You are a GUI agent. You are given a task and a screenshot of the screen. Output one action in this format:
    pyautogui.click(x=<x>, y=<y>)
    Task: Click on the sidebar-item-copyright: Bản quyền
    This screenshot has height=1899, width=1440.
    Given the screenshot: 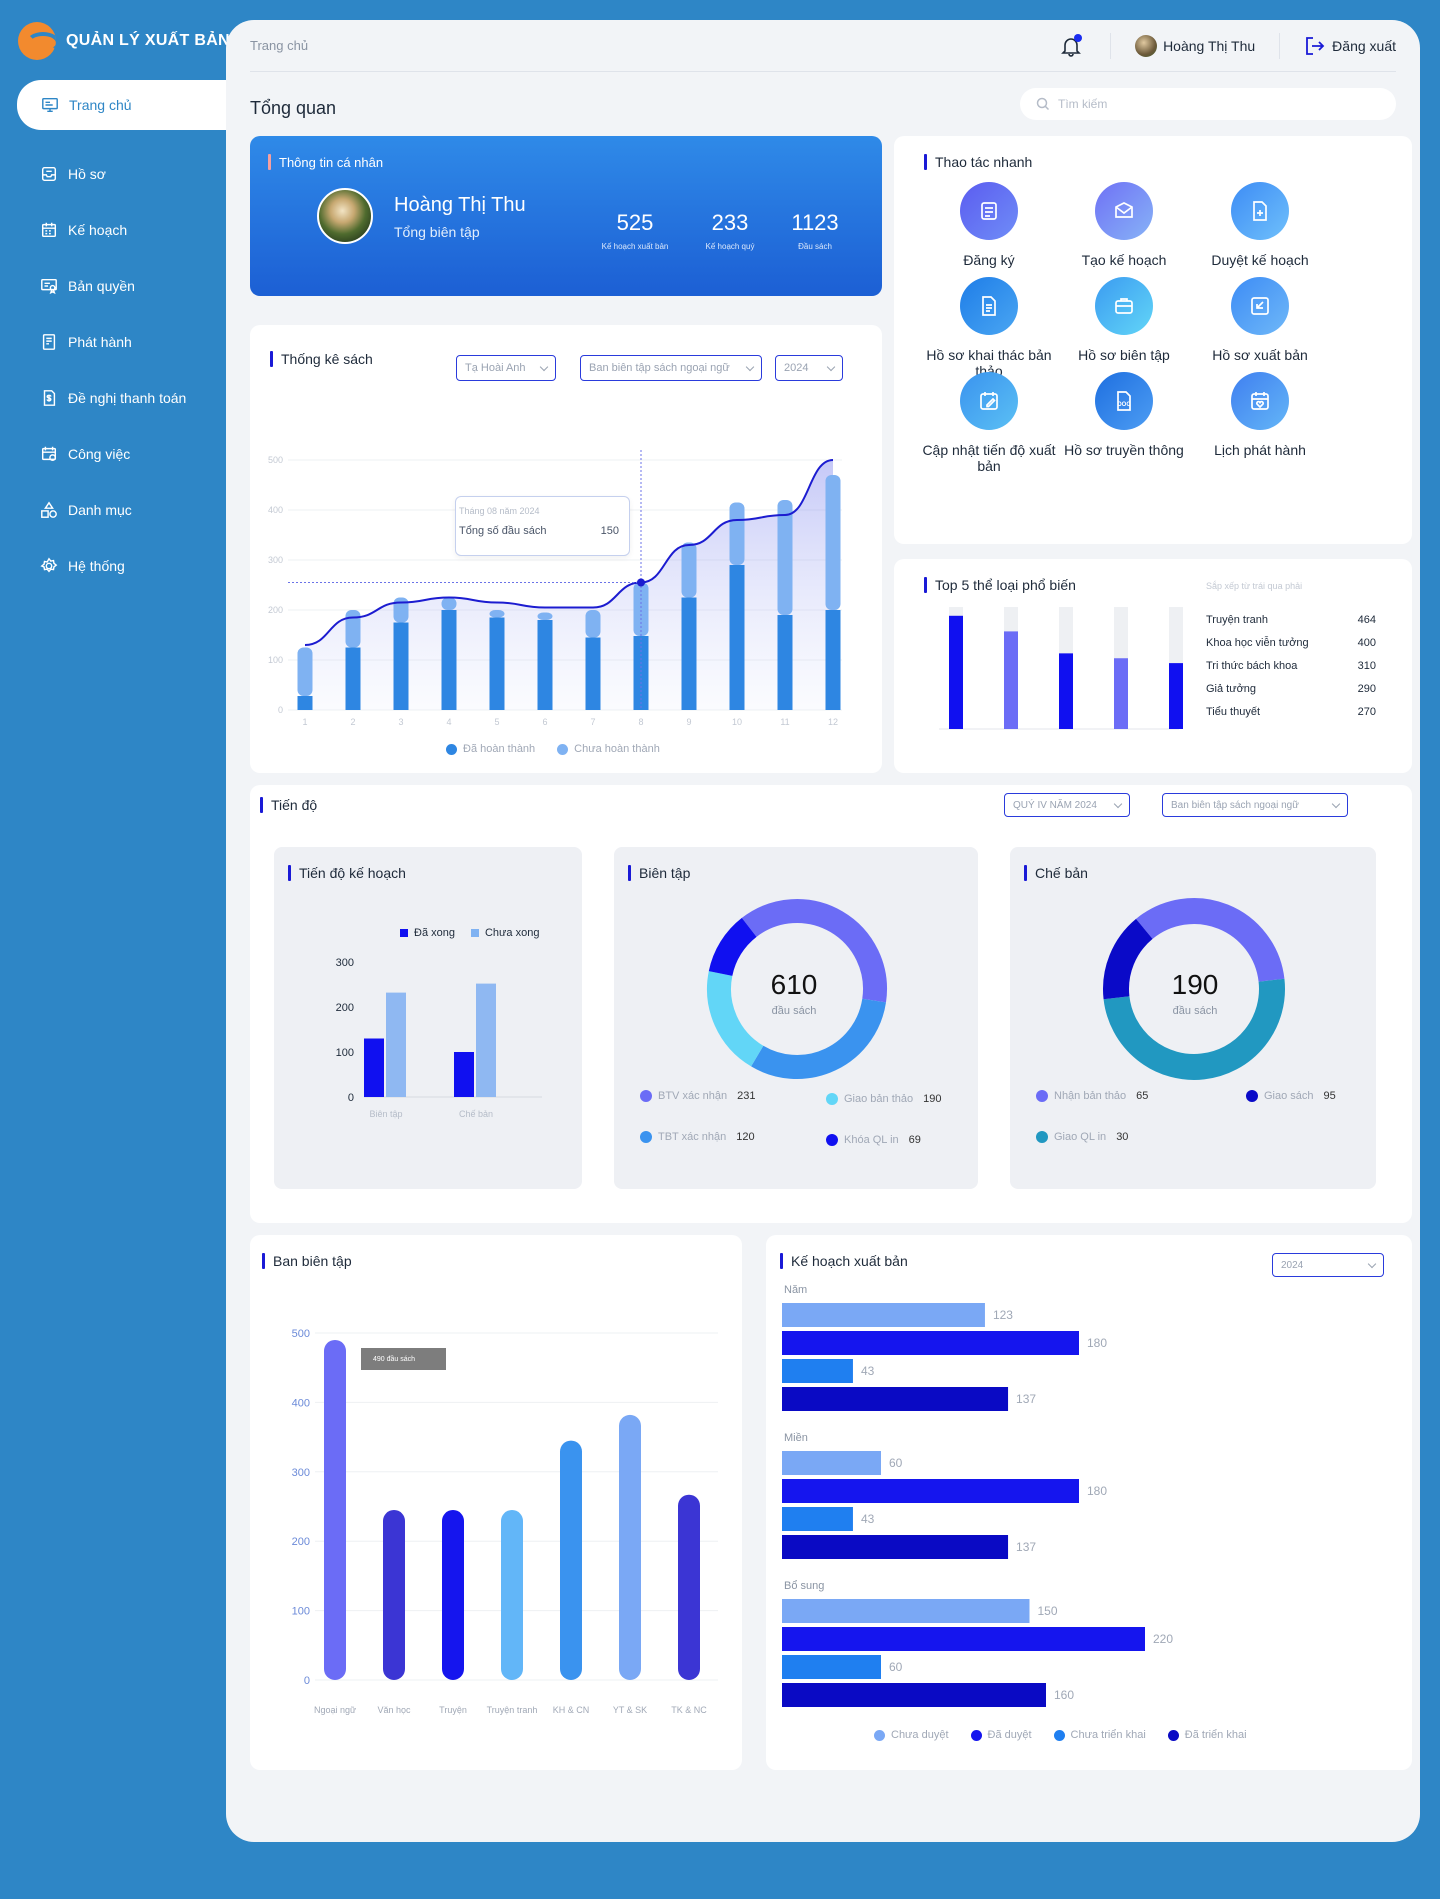 What is the action you would take?
    pyautogui.click(x=113, y=286)
    